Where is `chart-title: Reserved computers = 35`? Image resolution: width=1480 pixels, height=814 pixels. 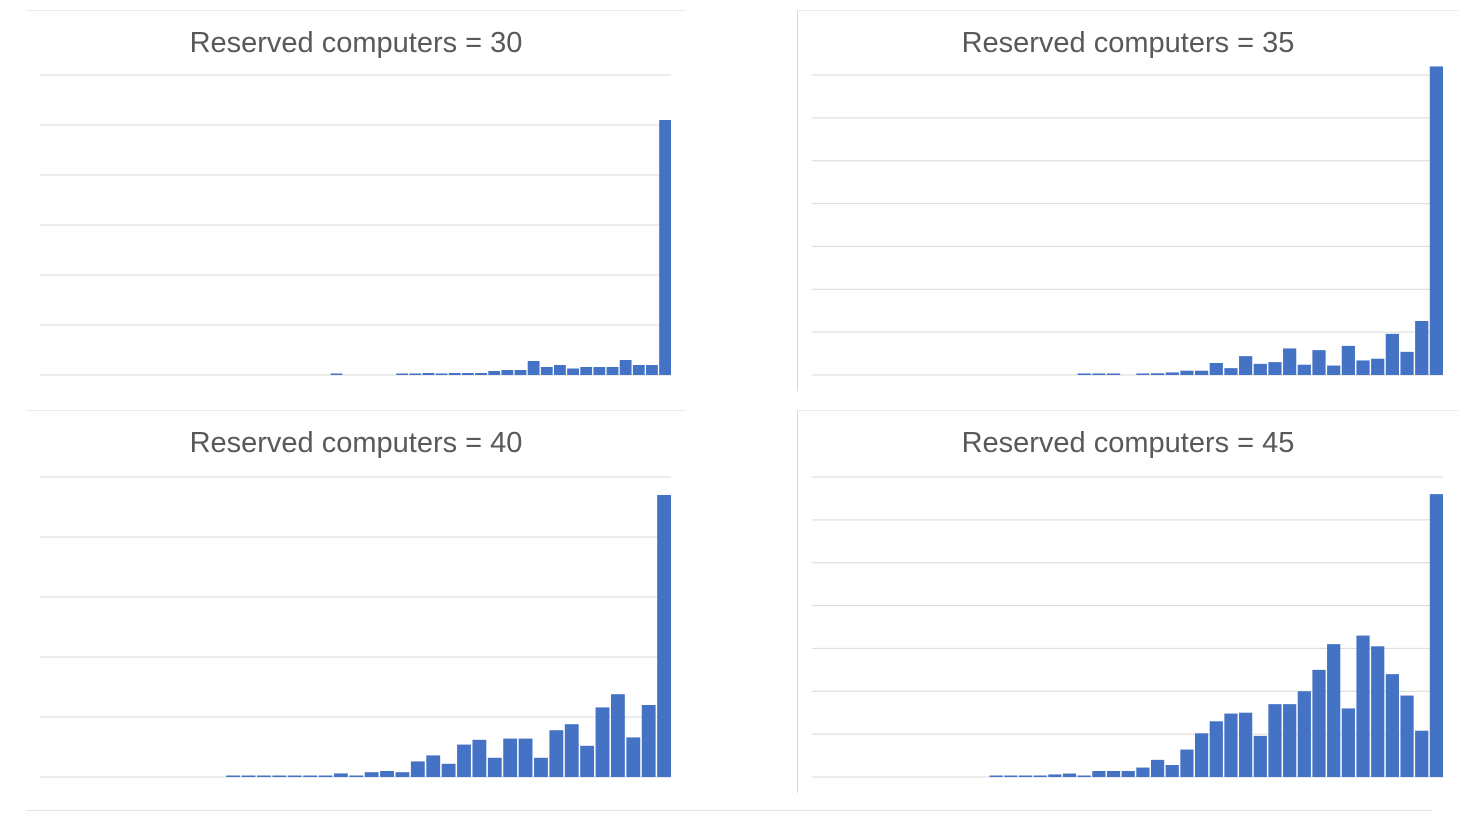
chart-title: Reserved computers = 35 is located at coordinates (1128, 43).